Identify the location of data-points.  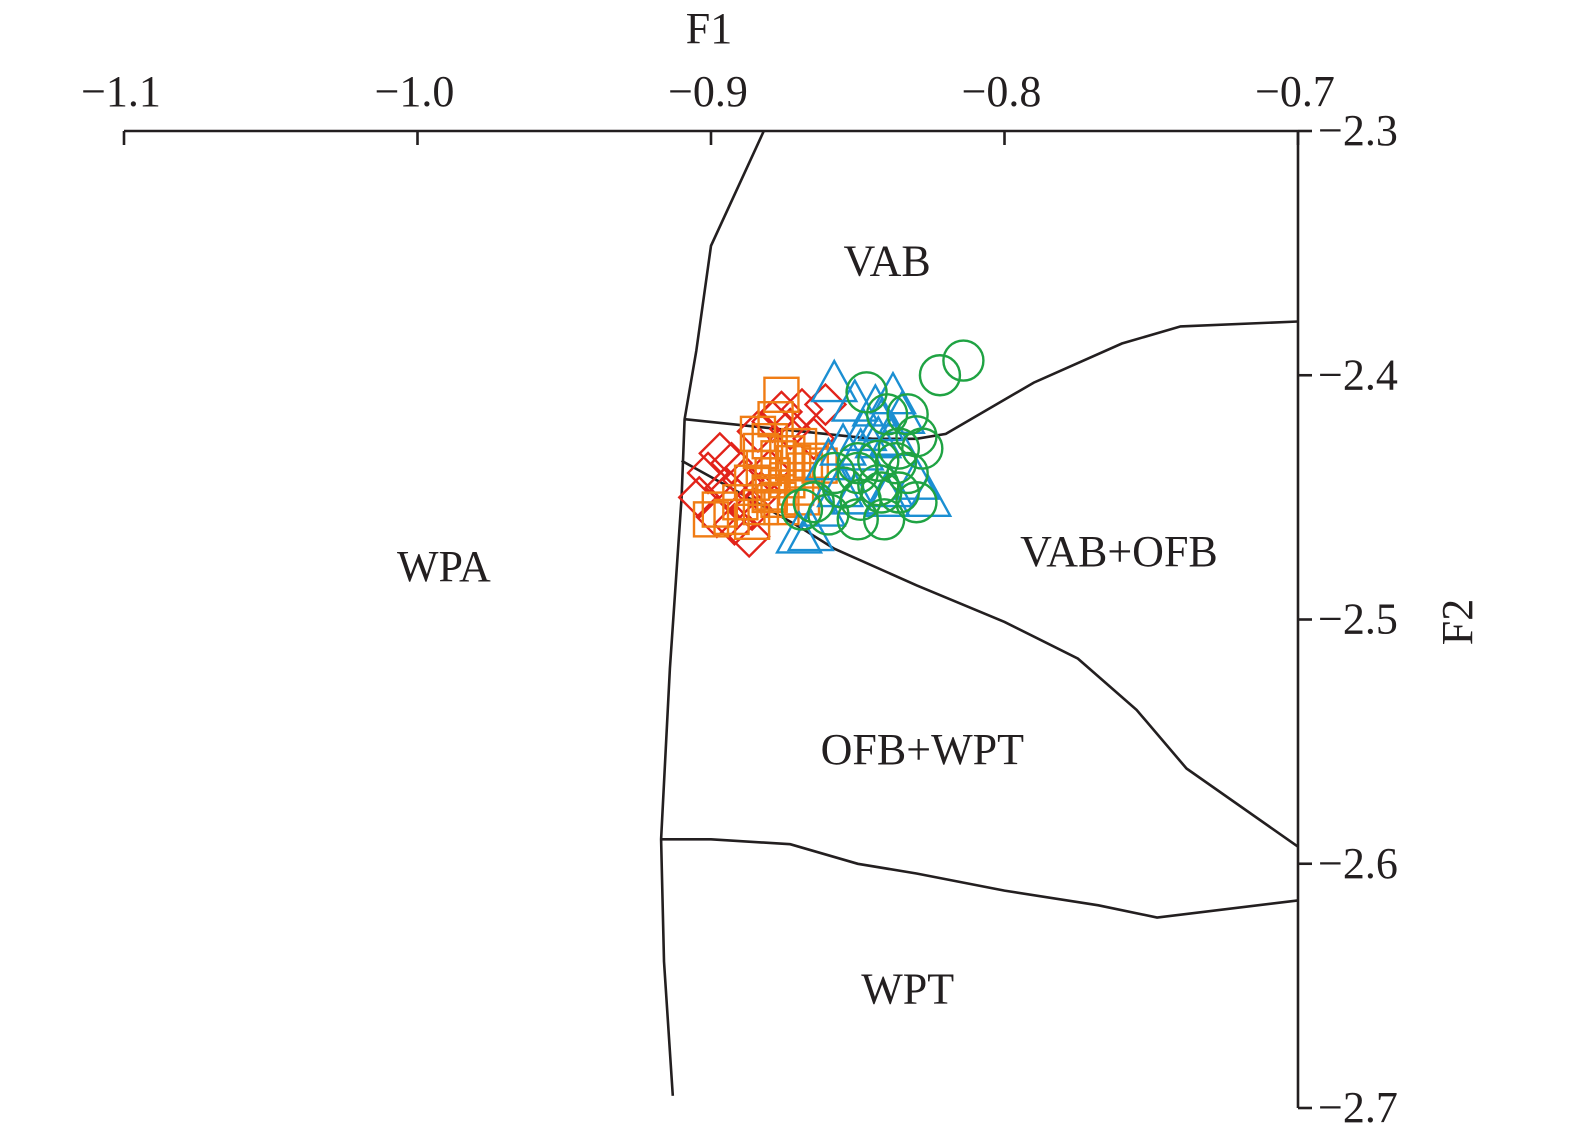
(831, 449).